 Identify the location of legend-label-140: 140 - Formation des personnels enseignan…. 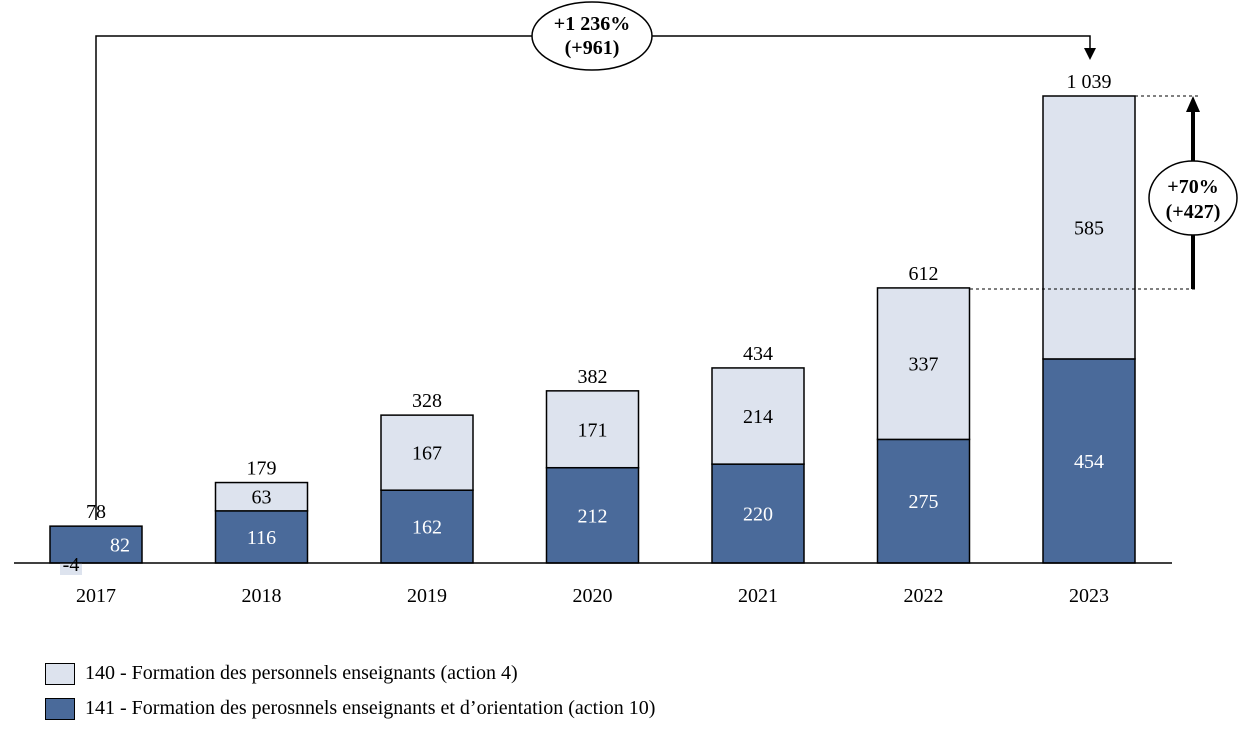
(301, 673).